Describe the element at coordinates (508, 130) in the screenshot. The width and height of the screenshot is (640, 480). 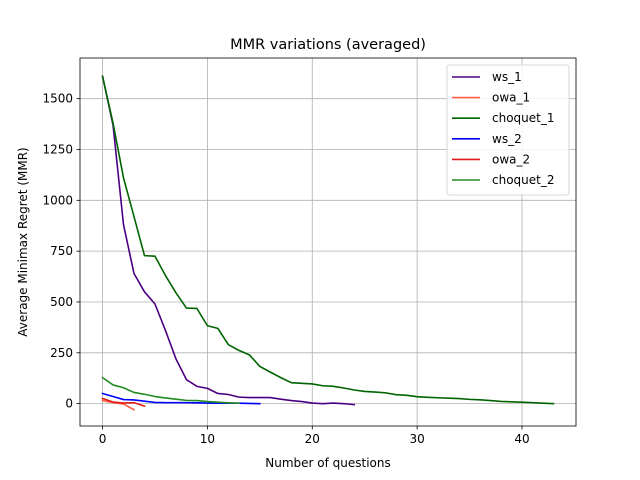
I see `legend: ws_1 owa_1 choquet_1 ws_2 owa_2 choquet_2` at that location.